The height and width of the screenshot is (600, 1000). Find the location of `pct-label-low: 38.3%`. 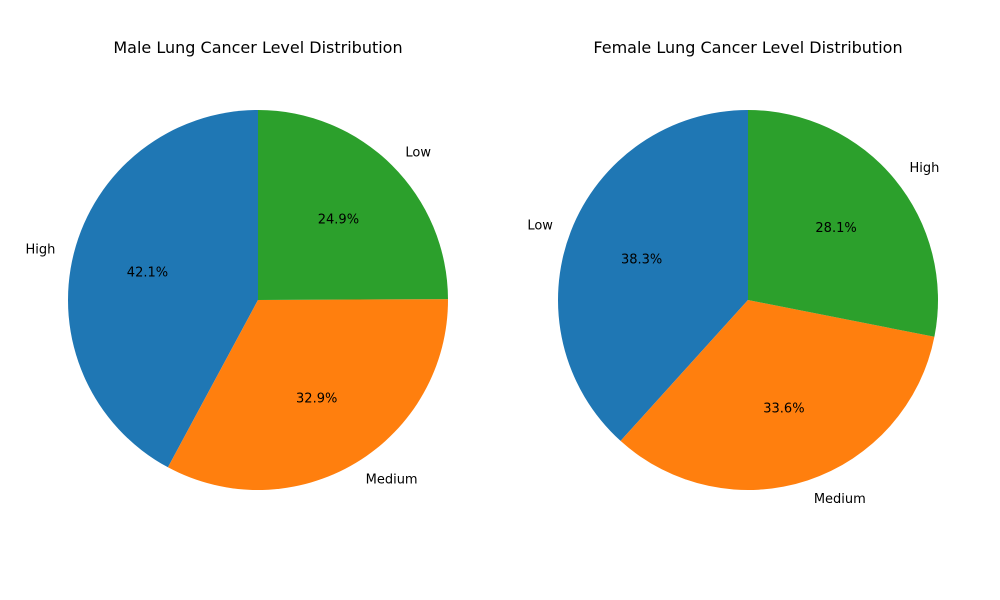

pct-label-low: 38.3% is located at coordinates (641, 260).